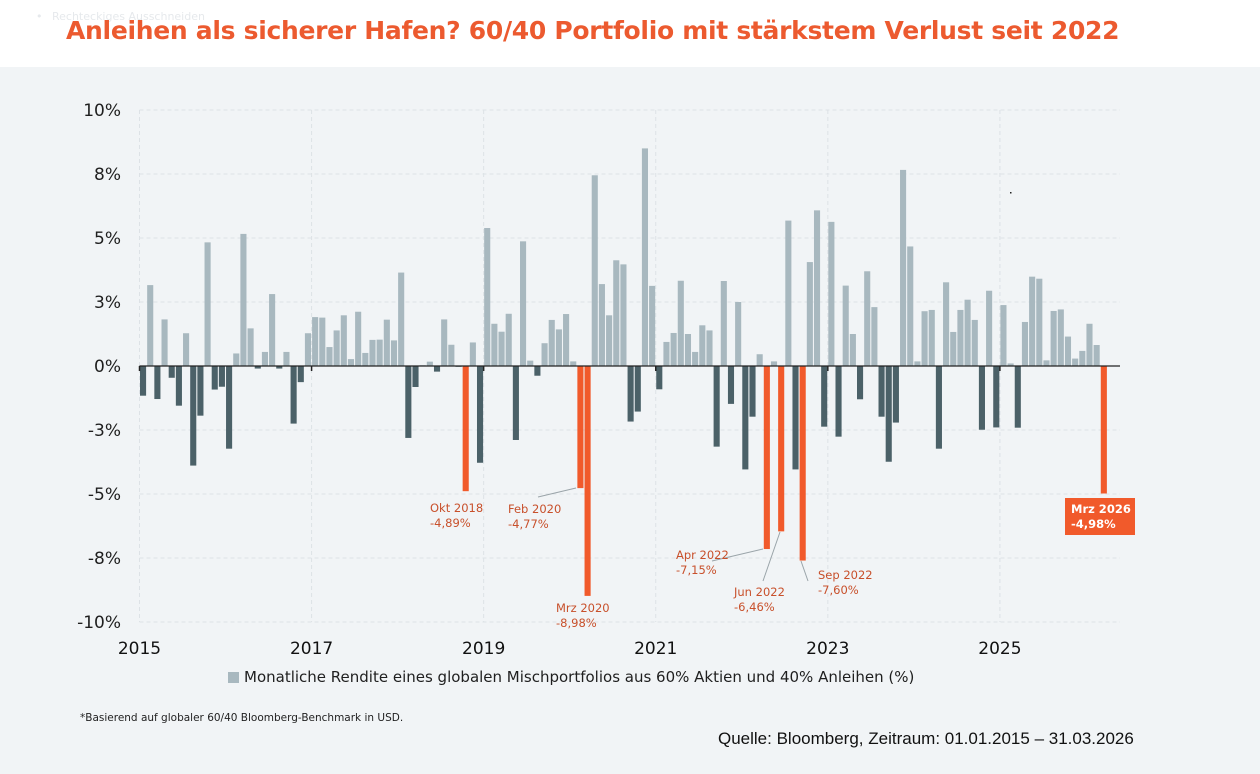  What do you see at coordinates (107, 303) in the screenshot?
I see `y-tick-label: 3%` at bounding box center [107, 303].